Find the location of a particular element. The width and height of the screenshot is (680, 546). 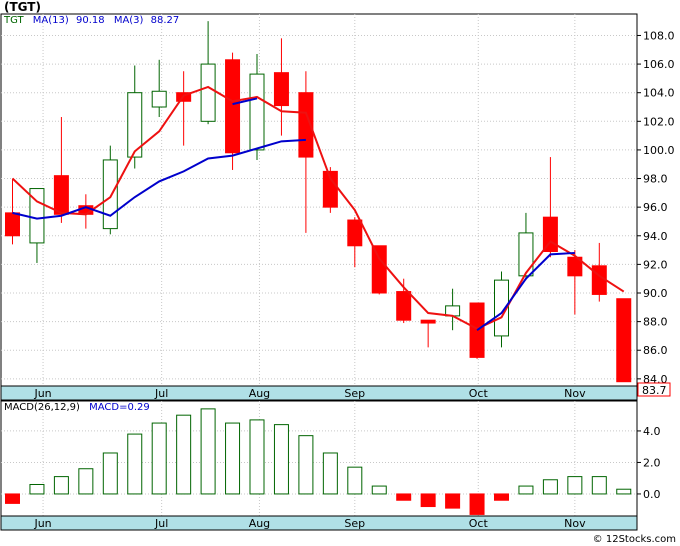

price-month-label: Aug is located at coordinates (259, 393).